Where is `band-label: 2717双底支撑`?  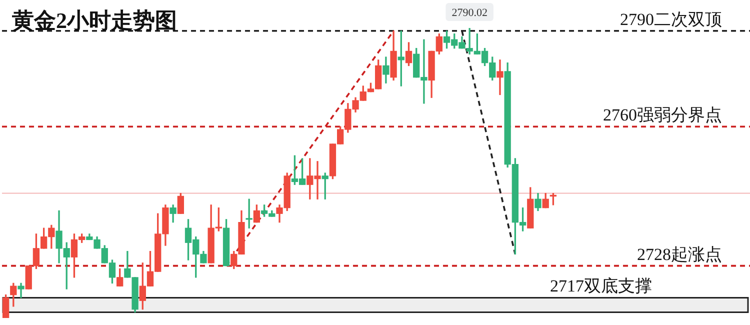 band-label: 2717双底支撑 is located at coordinates (601, 286).